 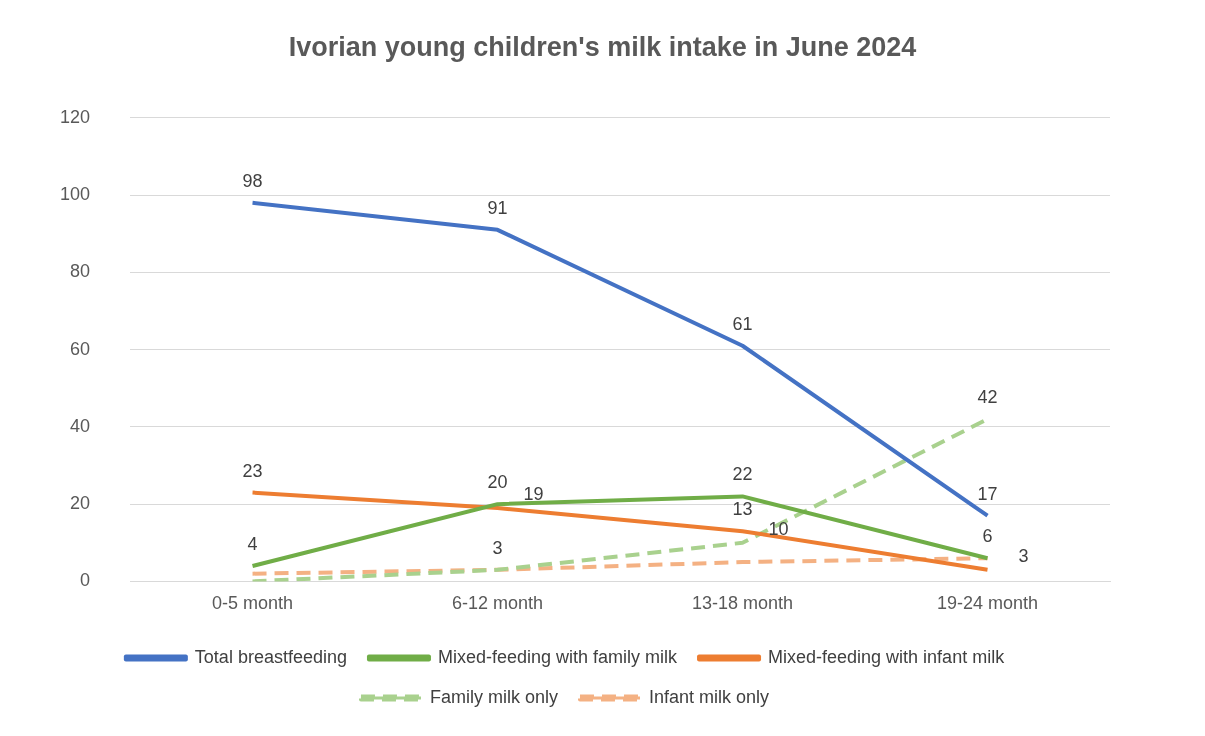 I want to click on legend-label: Mixed-feeding with infant milk, so click(x=887, y=656).